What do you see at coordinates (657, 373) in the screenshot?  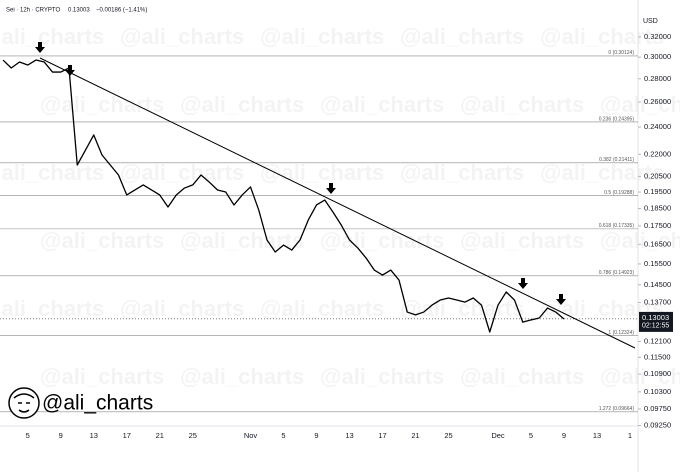 I see `y-tick-label: 0.10900` at bounding box center [657, 373].